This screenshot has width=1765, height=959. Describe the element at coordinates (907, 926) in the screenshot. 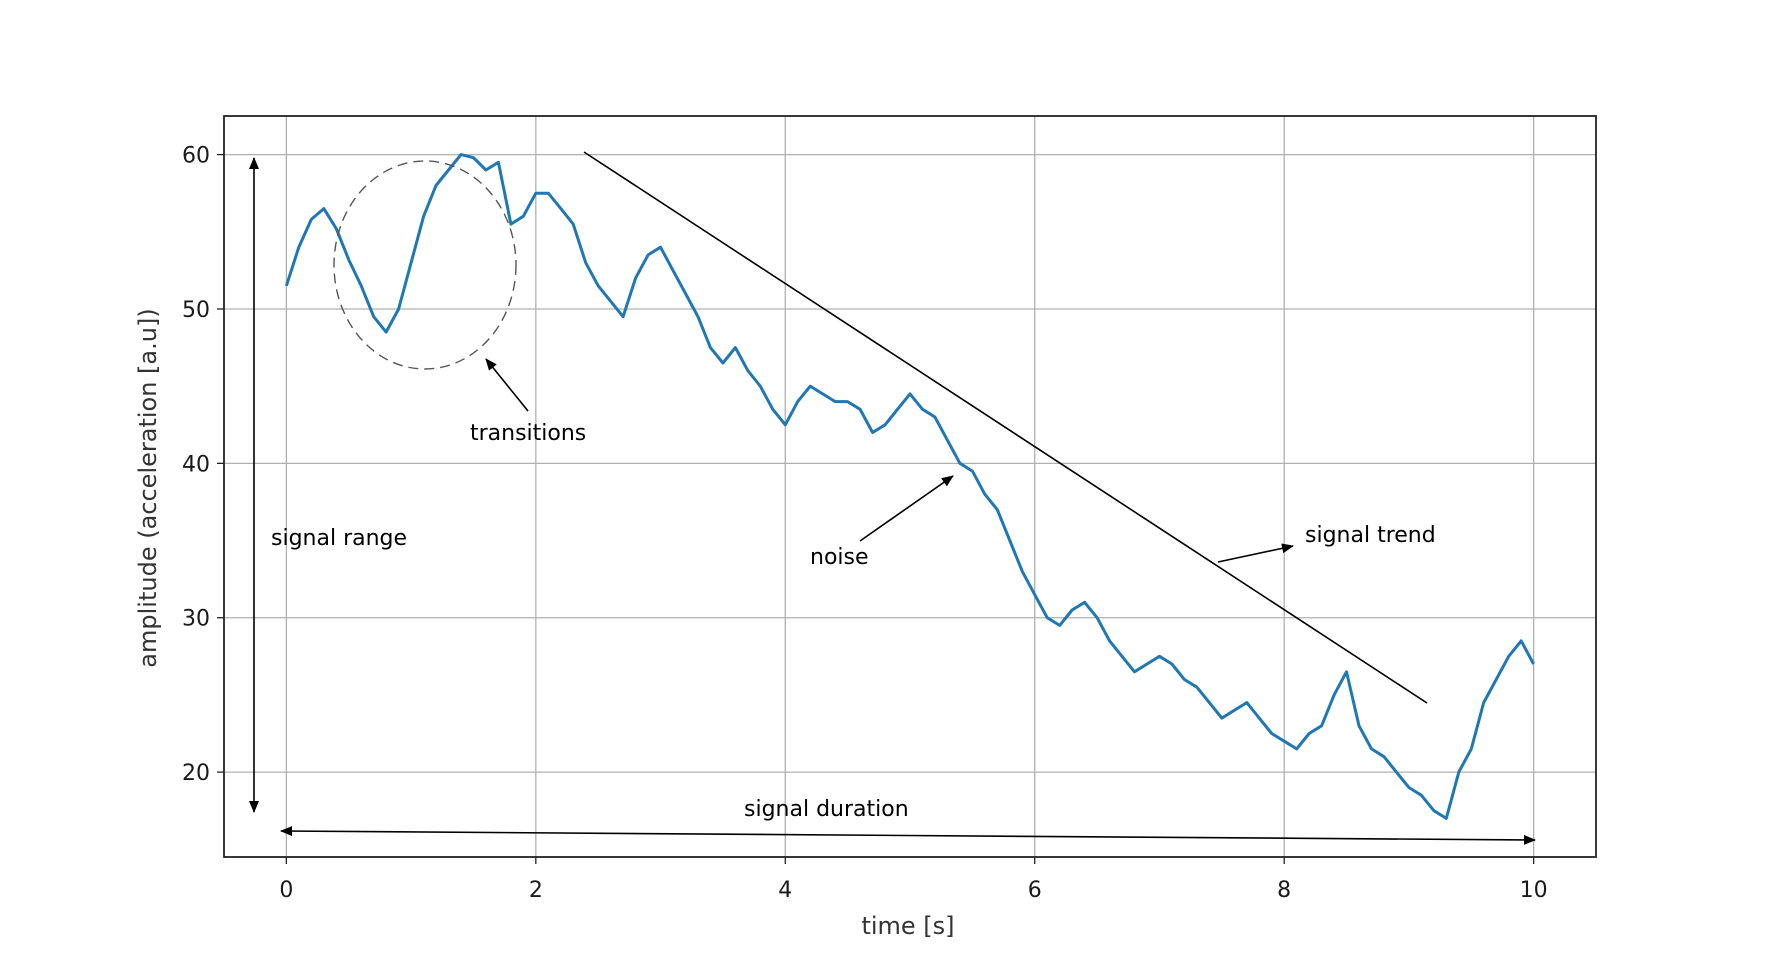

I see `x-axis-label: time [s]` at that location.